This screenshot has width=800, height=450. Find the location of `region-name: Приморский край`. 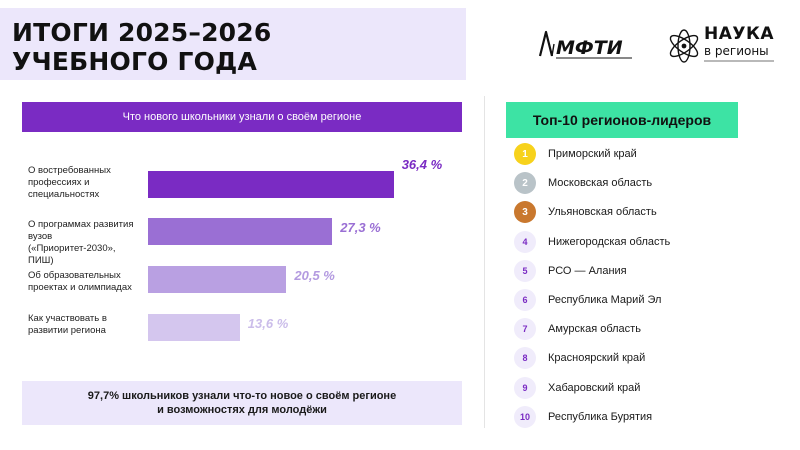

region-name: Приморский край is located at coordinates (592, 154).